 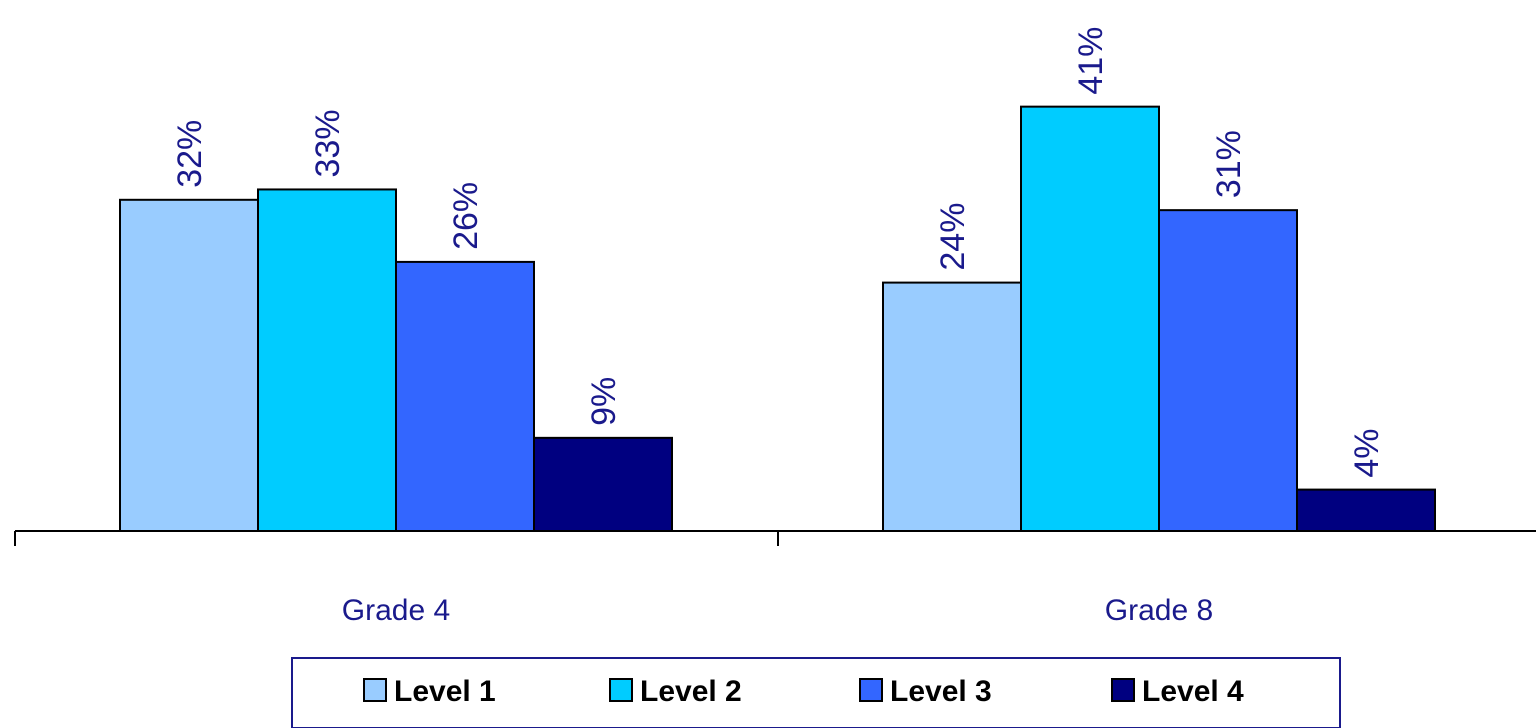 What do you see at coordinates (777, 610) in the screenshot?
I see `category-labels-group: Grade 4 Grade 8` at bounding box center [777, 610].